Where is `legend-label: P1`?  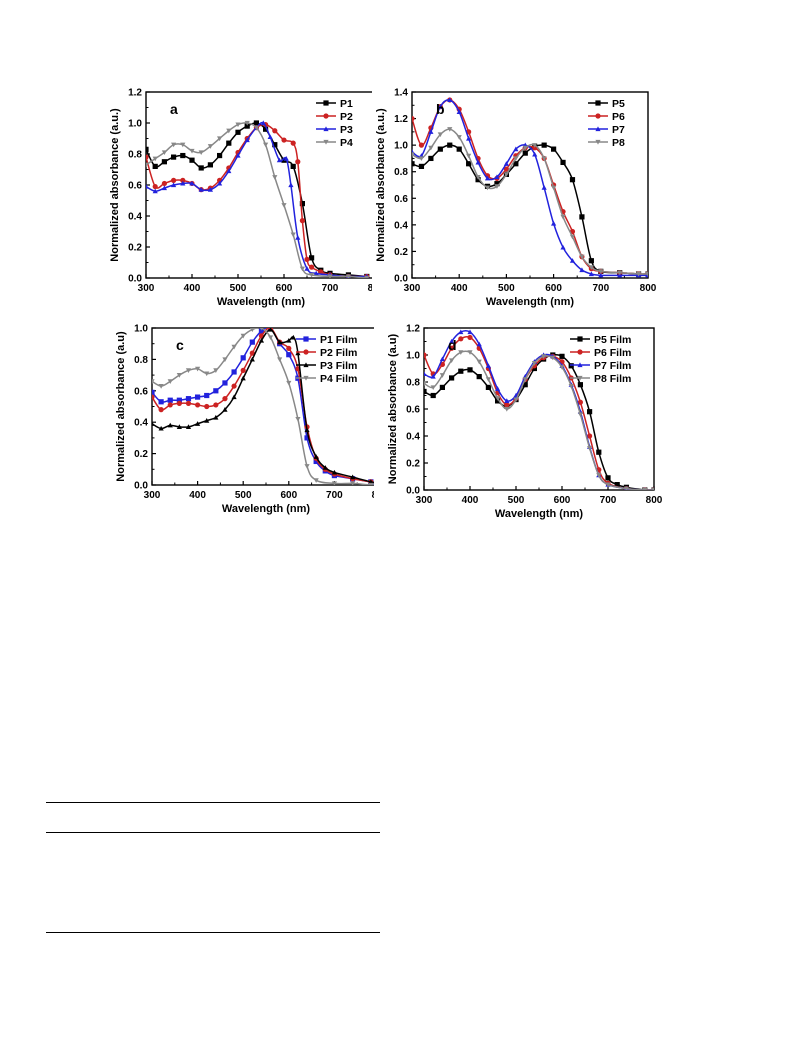
legend-label: P1 is located at coordinates (346, 104).